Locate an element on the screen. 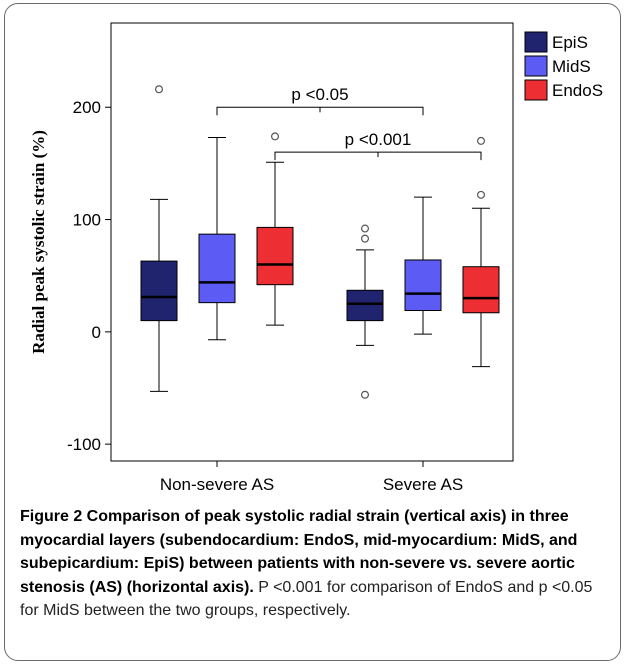 This screenshot has width=627, height=667. x-tick-label: Non-severe AS is located at coordinates (217, 484).